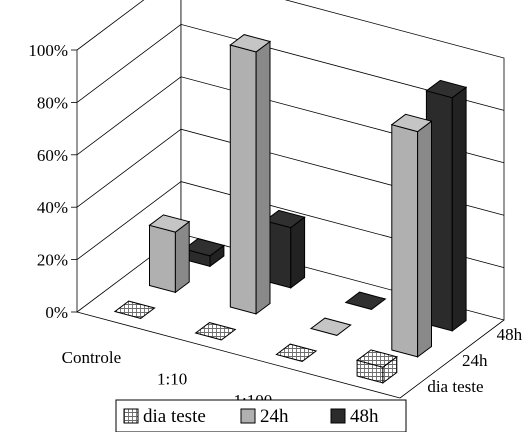 This screenshot has width=525, height=432. What do you see at coordinates (56, 312) in the screenshot?
I see `y-tick-label: 0%` at bounding box center [56, 312].